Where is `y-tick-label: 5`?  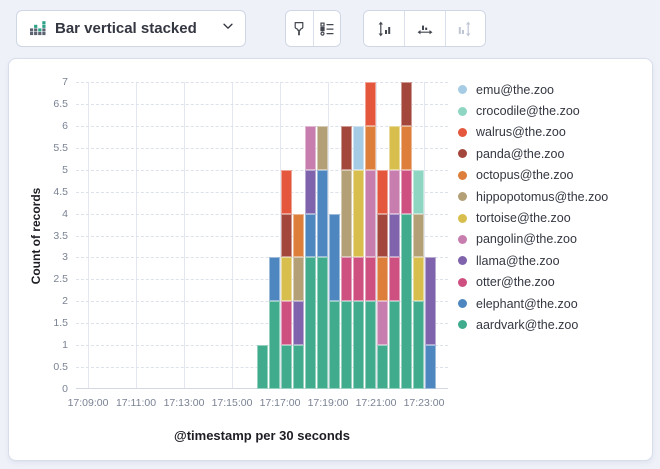
y-tick-label: 5 is located at coordinates (65, 169).